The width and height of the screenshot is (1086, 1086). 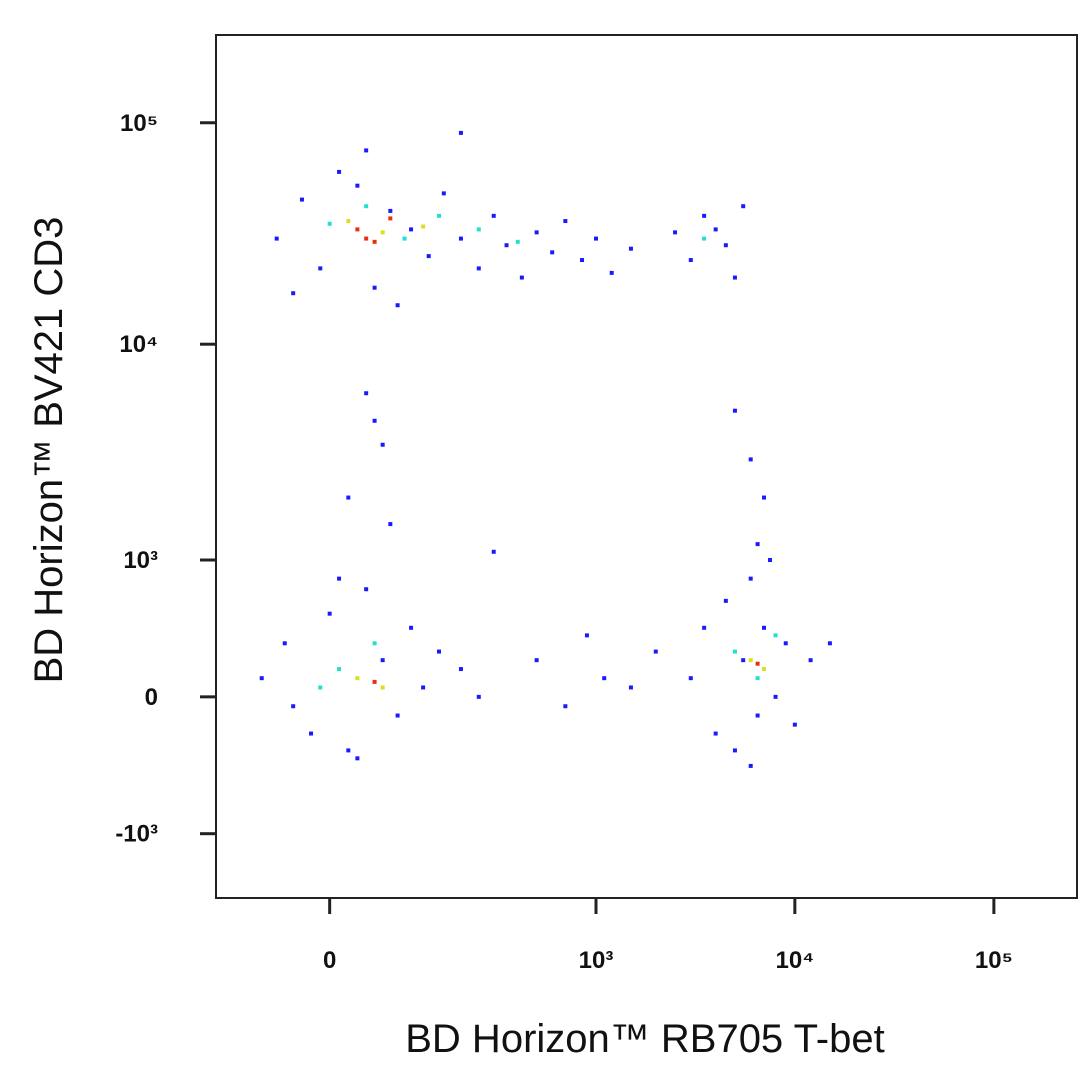 What do you see at coordinates (644, 1039) in the screenshot?
I see `x-axis-title: BD Horizon™ RB705 T-bet` at bounding box center [644, 1039].